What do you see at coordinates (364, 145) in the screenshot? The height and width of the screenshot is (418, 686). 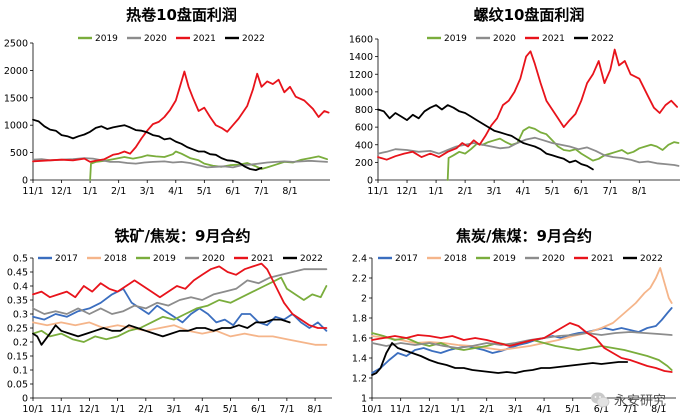 I see `y-tick-label: 400` at bounding box center [364, 145].